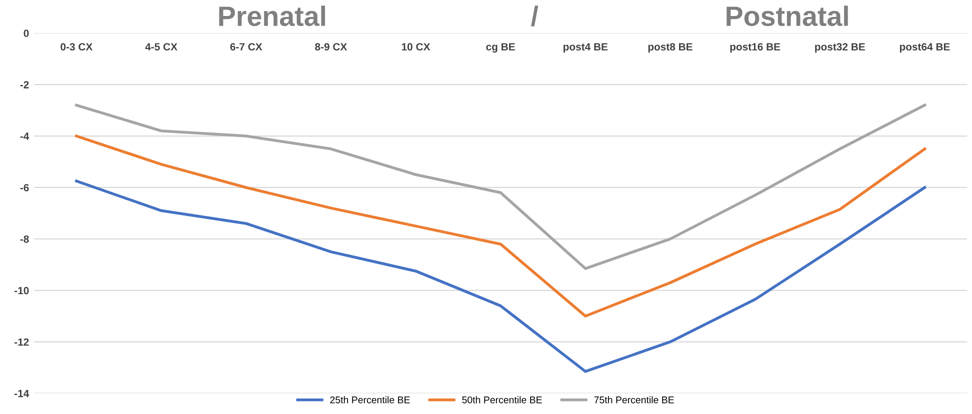 Image resolution: width=972 pixels, height=414 pixels. What do you see at coordinates (272, 16) in the screenshot?
I see `text: Prenatal` at bounding box center [272, 16].